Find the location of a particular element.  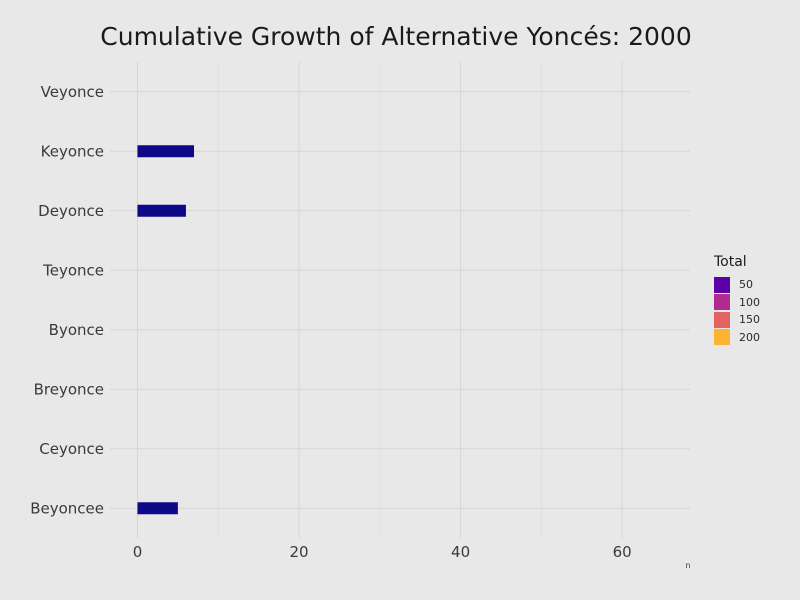

x-tick-label: 60 is located at coordinates (622, 552).